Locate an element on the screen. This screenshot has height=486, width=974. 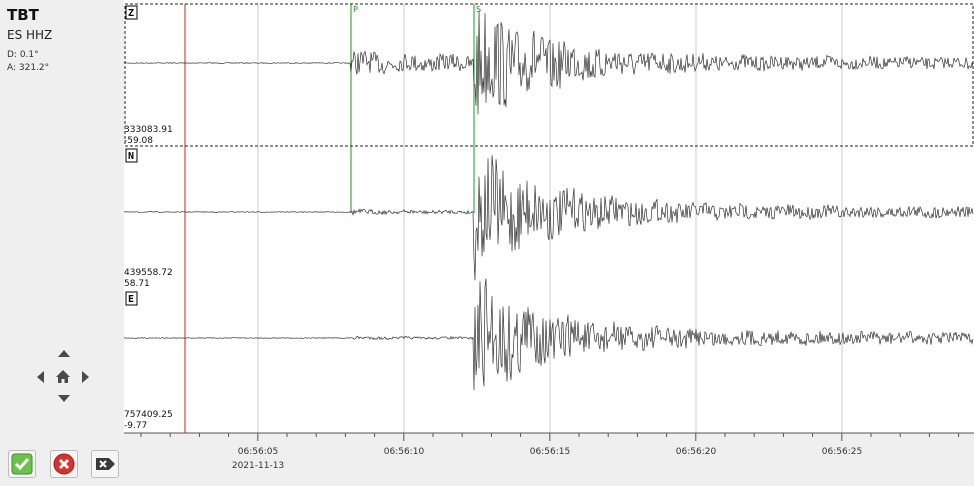
p-pick-label: P is located at coordinates (355, 9).